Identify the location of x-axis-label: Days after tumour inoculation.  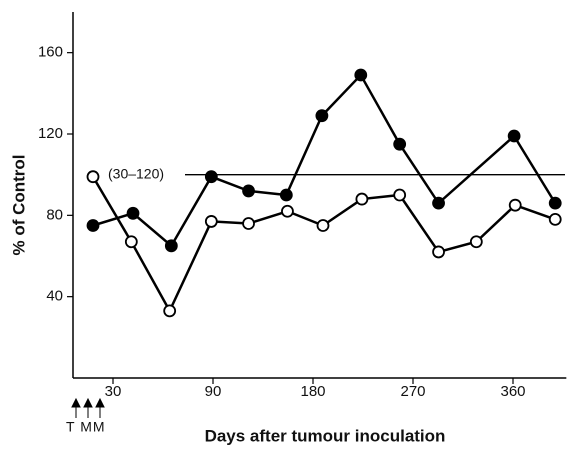
(325, 435).